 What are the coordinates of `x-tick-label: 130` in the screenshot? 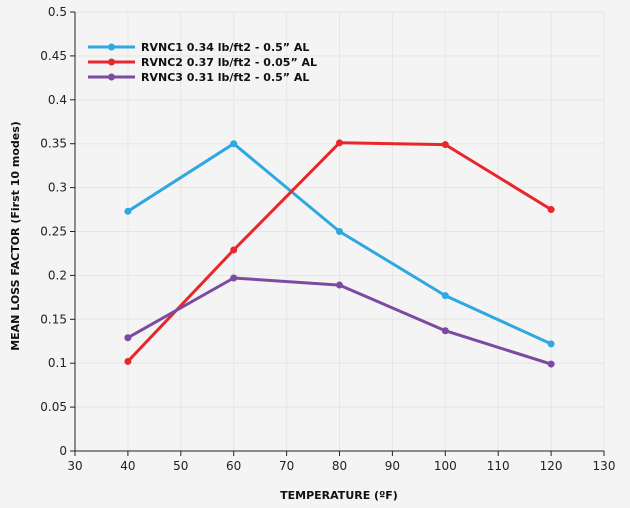 It's located at (604, 466).